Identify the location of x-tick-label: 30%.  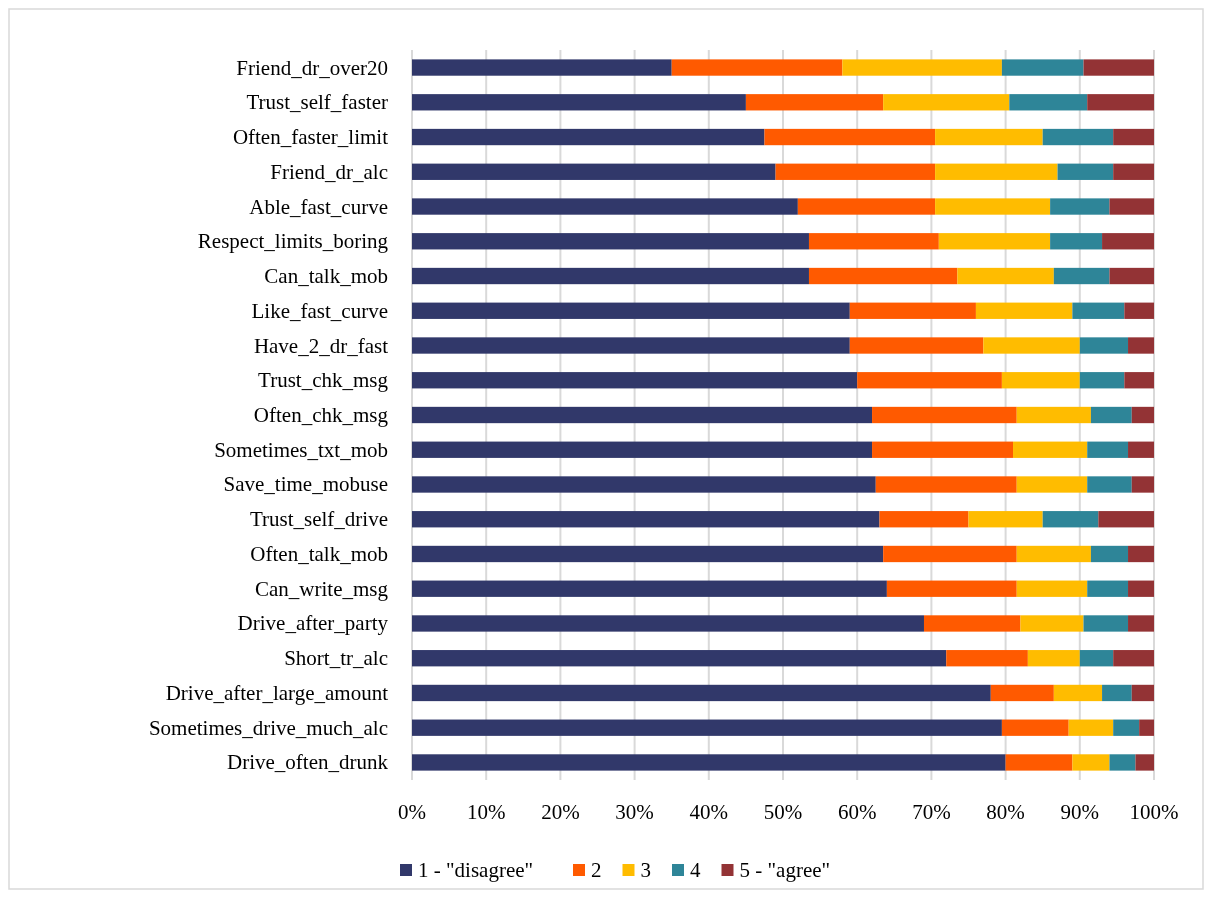
(634, 812).